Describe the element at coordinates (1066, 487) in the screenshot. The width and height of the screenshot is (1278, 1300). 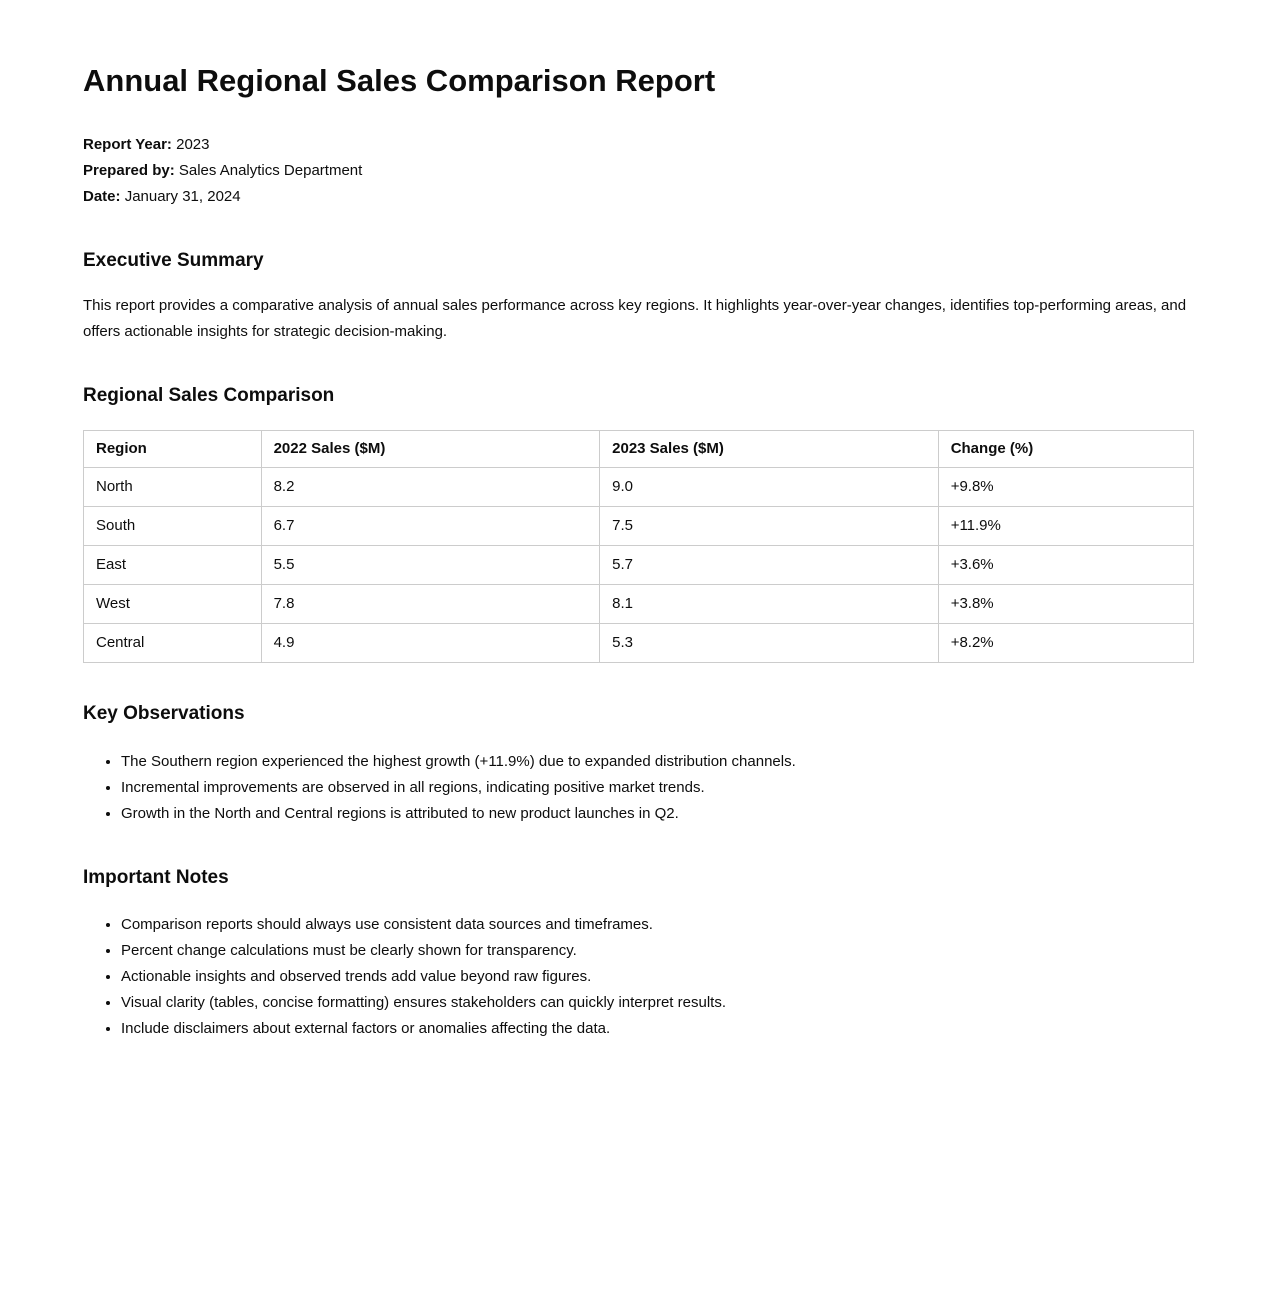
I see `cell-change-pct: +9.8%` at that location.